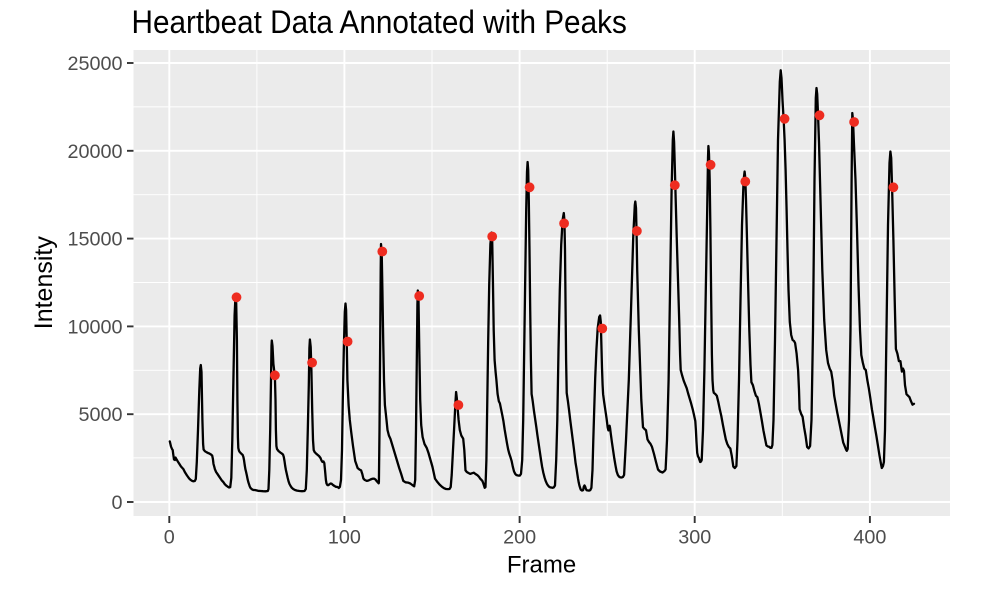  I want to click on svg-text: 5000, so click(100, 415).